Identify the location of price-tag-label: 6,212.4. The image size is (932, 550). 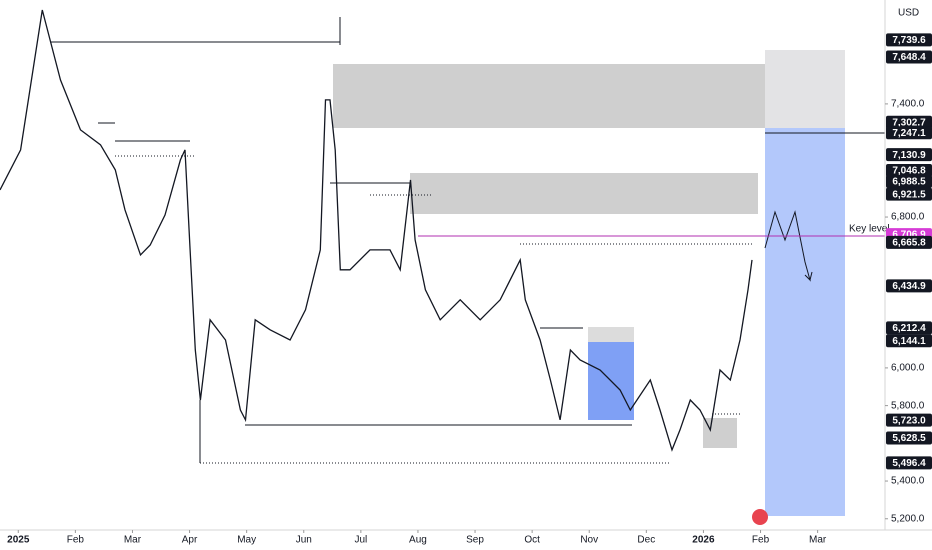
(909, 328).